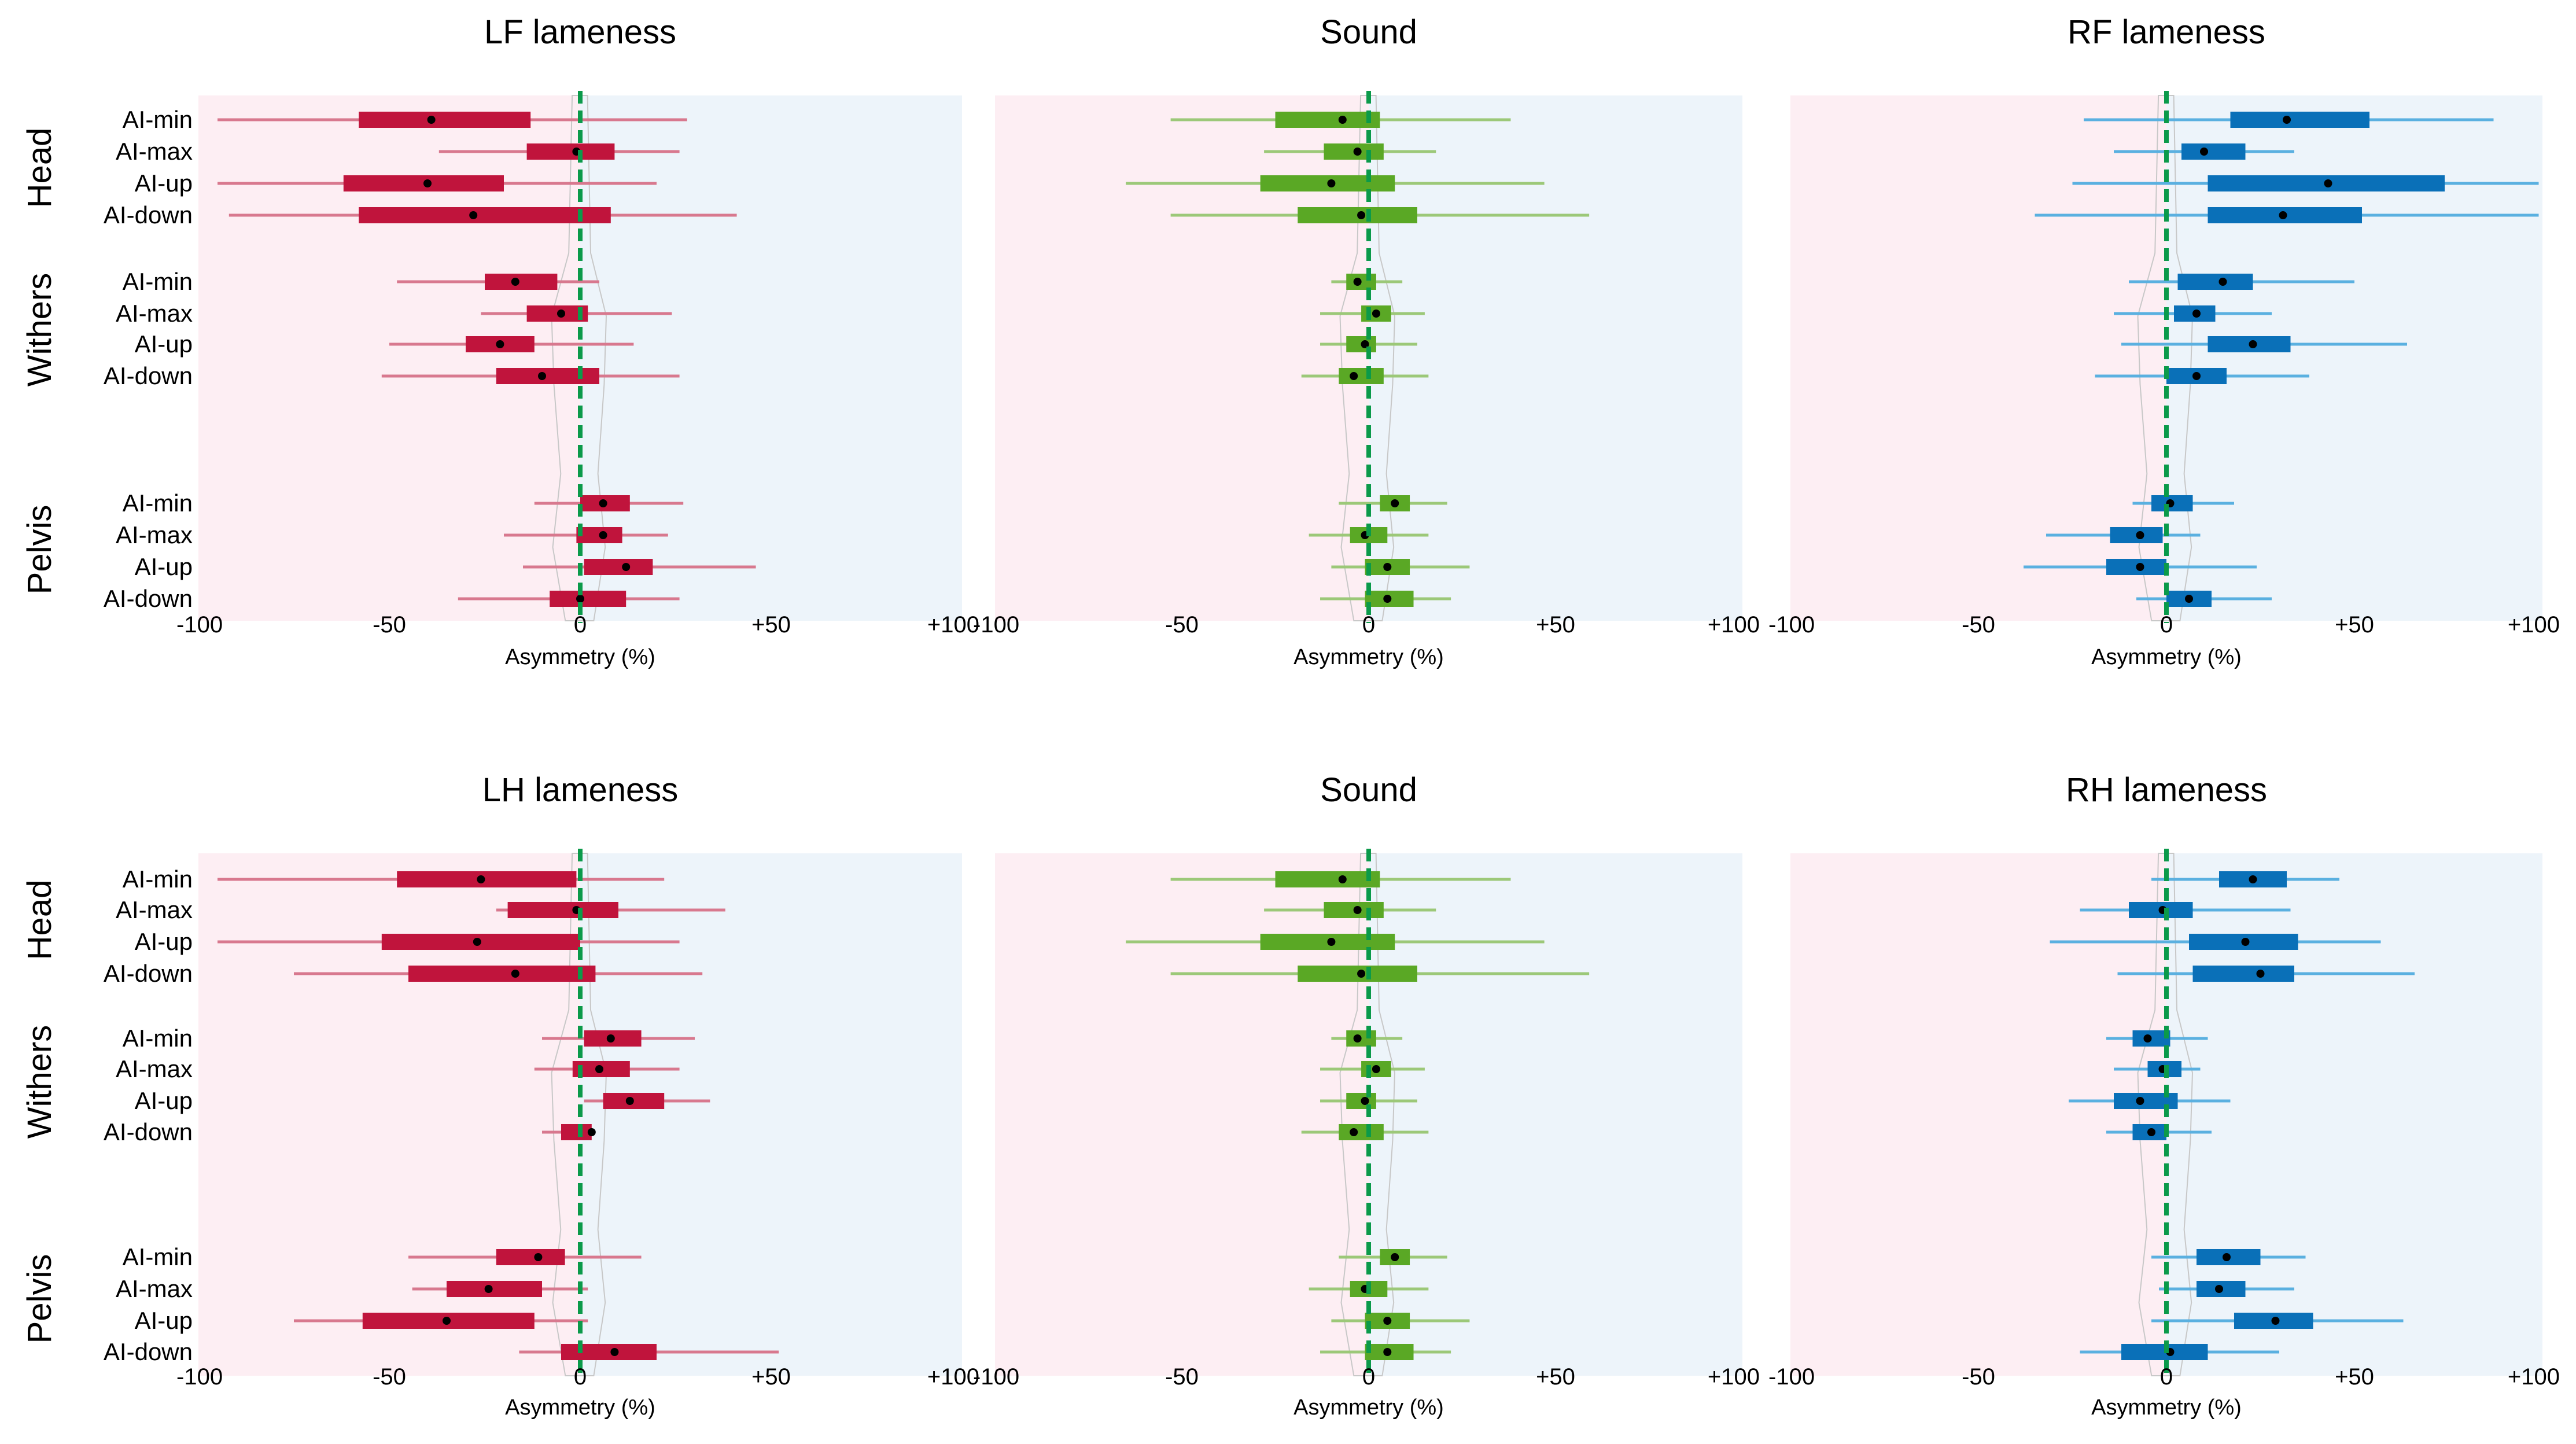 The image size is (2576, 1444). What do you see at coordinates (580, 657) in the screenshot?
I see `x-axis-label: Asymmetry (%)` at bounding box center [580, 657].